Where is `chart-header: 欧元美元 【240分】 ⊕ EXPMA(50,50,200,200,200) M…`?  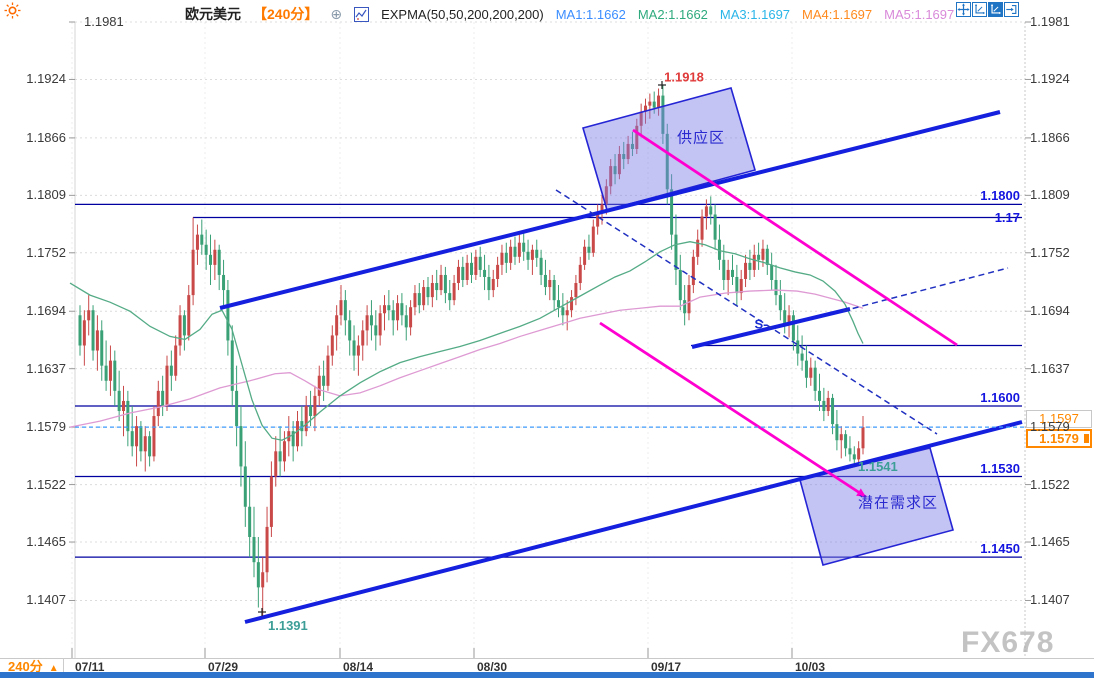
chart-header: 欧元美元 【240分】 ⊕ EXPMA(50,50,200,200,200) M… is located at coordinates (569, 14).